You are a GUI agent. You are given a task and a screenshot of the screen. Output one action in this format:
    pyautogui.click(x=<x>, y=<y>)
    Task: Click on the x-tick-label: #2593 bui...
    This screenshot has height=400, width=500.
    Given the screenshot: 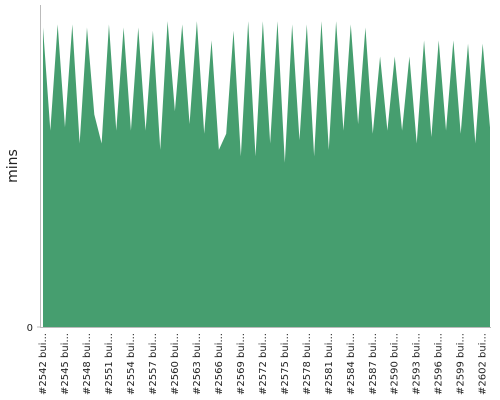 What is the action you would take?
    pyautogui.click(x=417, y=364)
    